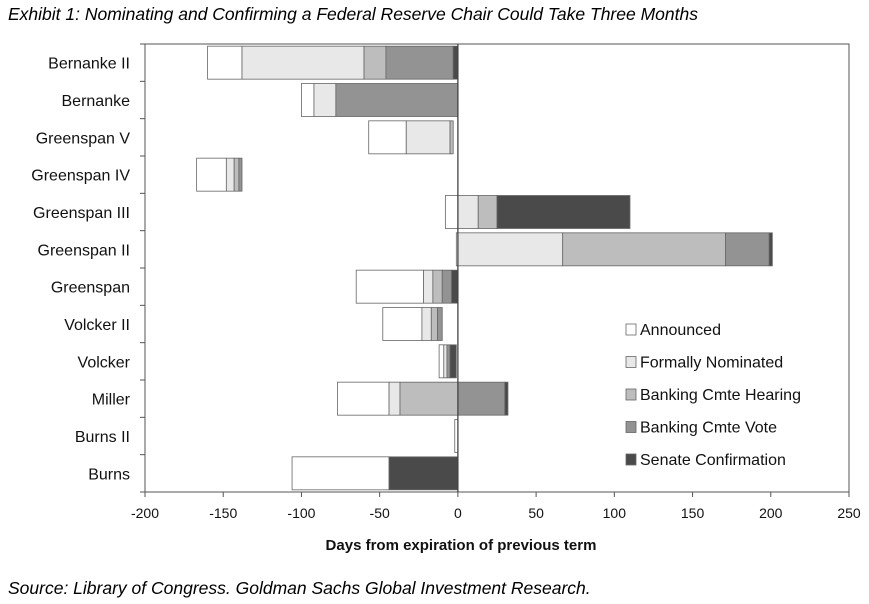  Describe the element at coordinates (680, 330) in the screenshot. I see `legend-label: Announced` at that location.